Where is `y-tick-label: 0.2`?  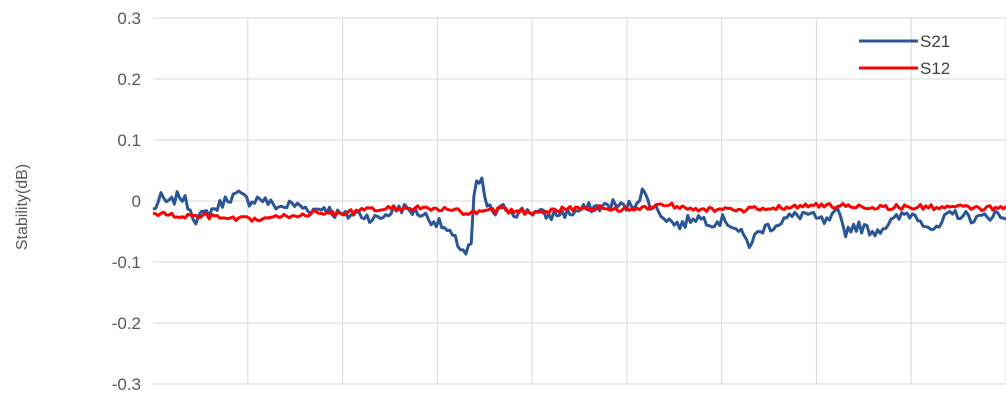
y-tick-label: 0.2 is located at coordinates (129, 79).